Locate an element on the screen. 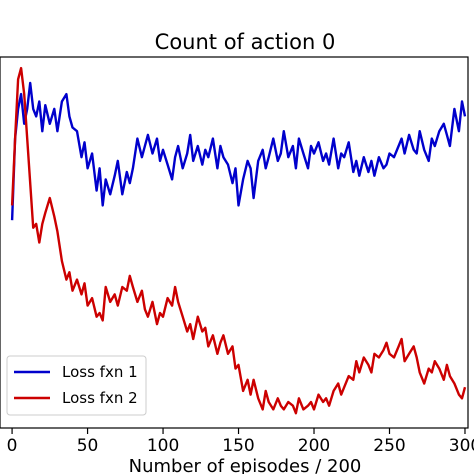 This screenshot has height=474, width=474. x-tick-label: 200 is located at coordinates (314, 446).